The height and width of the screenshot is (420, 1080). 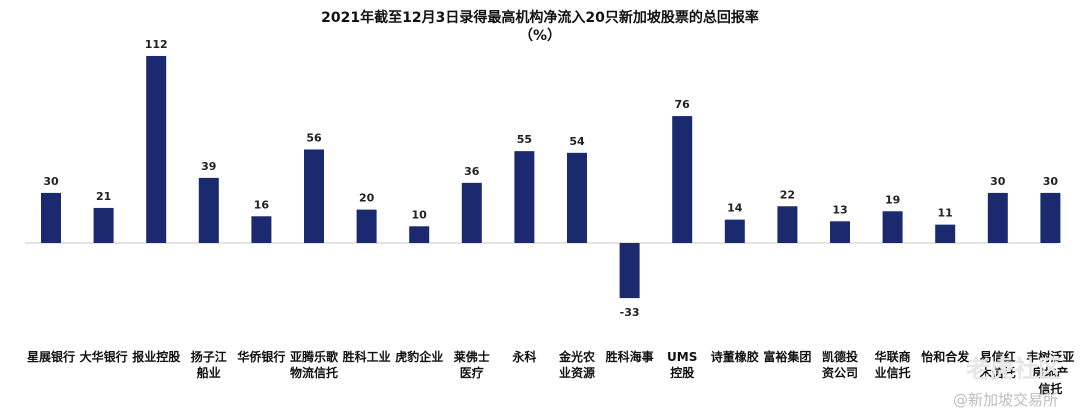 What do you see at coordinates (682, 372) in the screenshot?
I see `category-label-line: 控股` at bounding box center [682, 372].